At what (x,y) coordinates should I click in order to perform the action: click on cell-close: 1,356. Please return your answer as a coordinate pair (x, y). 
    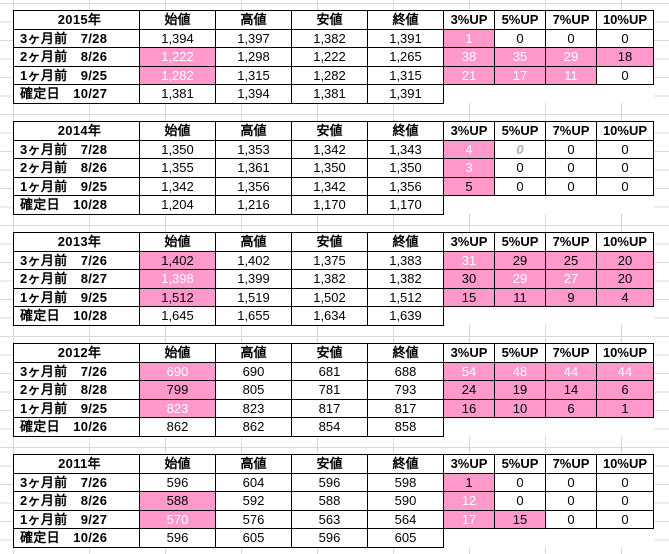
    Looking at the image, I should click on (405, 186).